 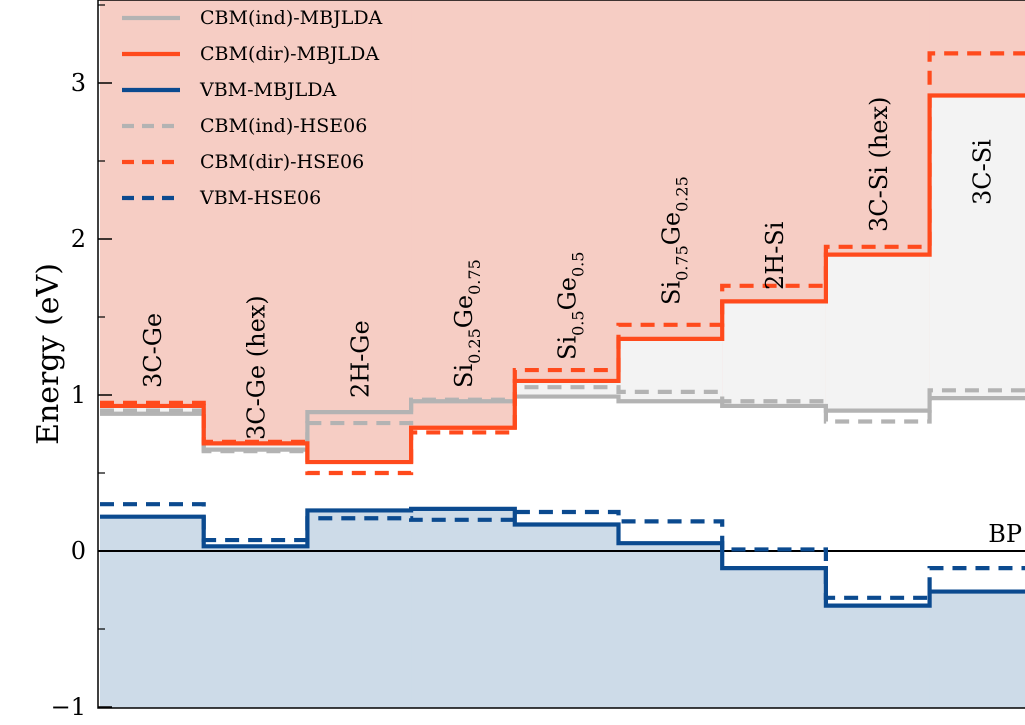 I want to click on y-tick-label: 0, so click(x=78, y=551).